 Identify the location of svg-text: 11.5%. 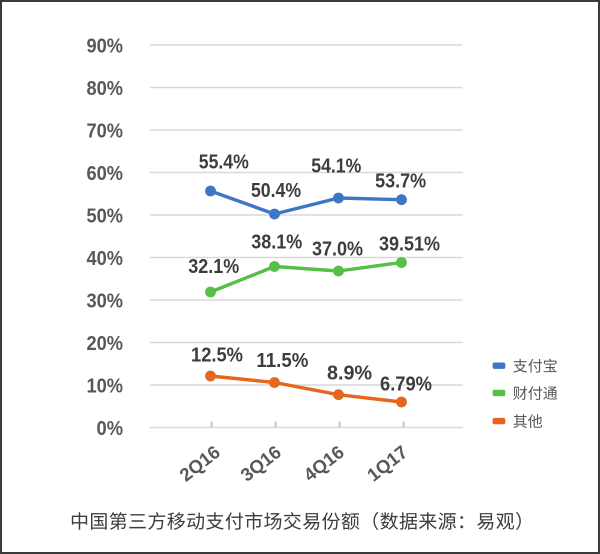
(282, 361).